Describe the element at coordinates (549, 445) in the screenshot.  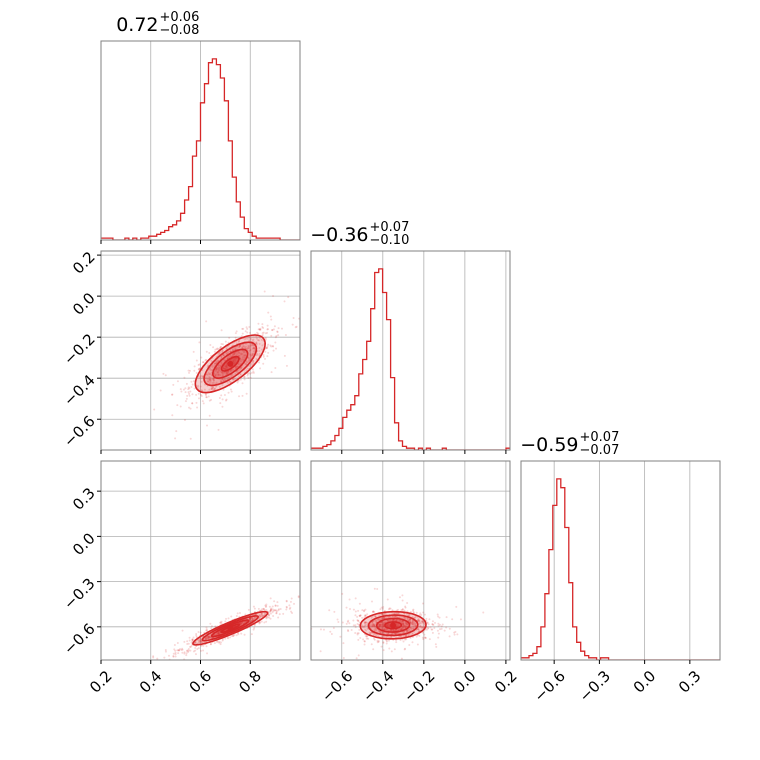
I see `title-median: −0.59` at that location.